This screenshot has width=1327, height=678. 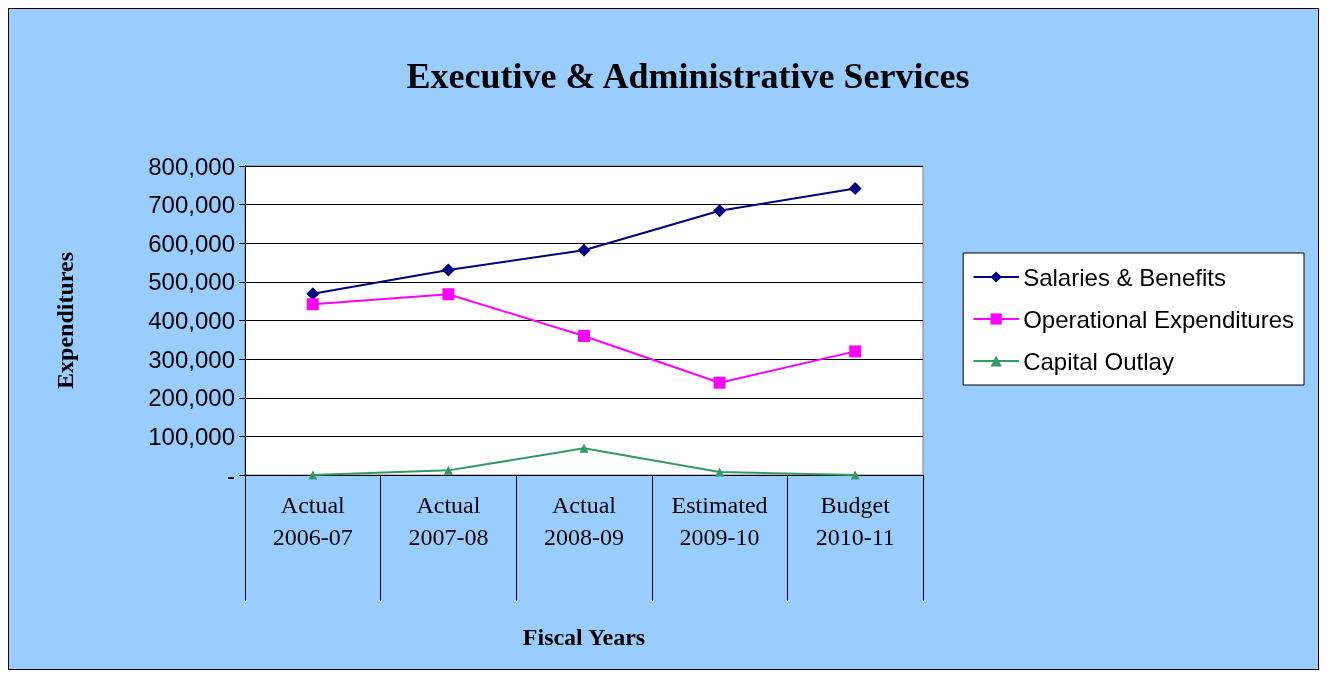 What do you see at coordinates (688, 76) in the screenshot?
I see `chart-title: Executive & Administrative Services` at bounding box center [688, 76].